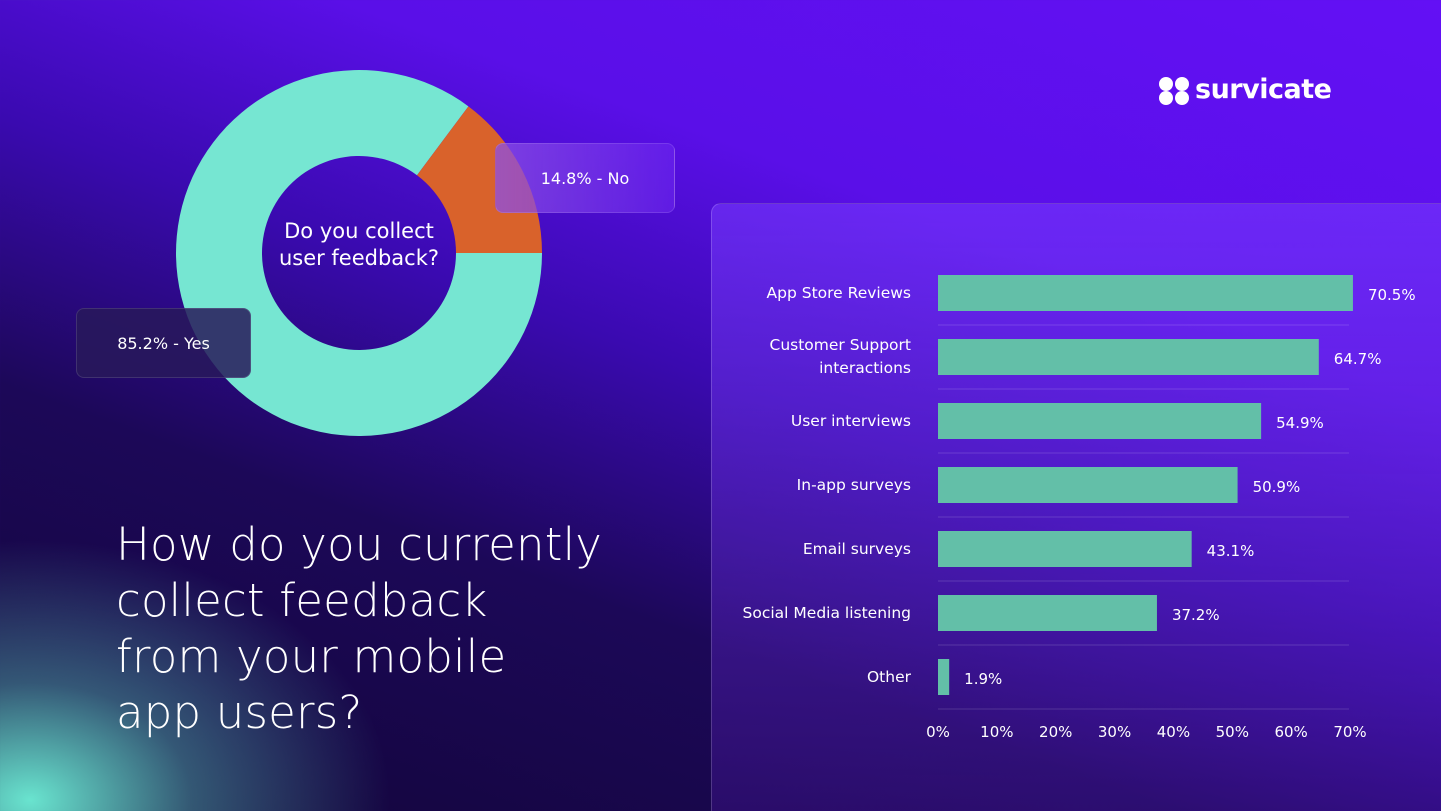  I want to click on x-tick-label: 30%, so click(1114, 732).